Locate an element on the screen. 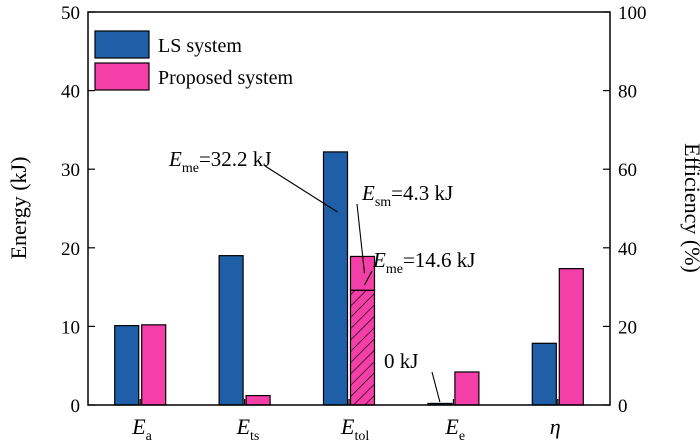 The width and height of the screenshot is (700, 445). x-tick-sub-0: a is located at coordinates (149, 436).